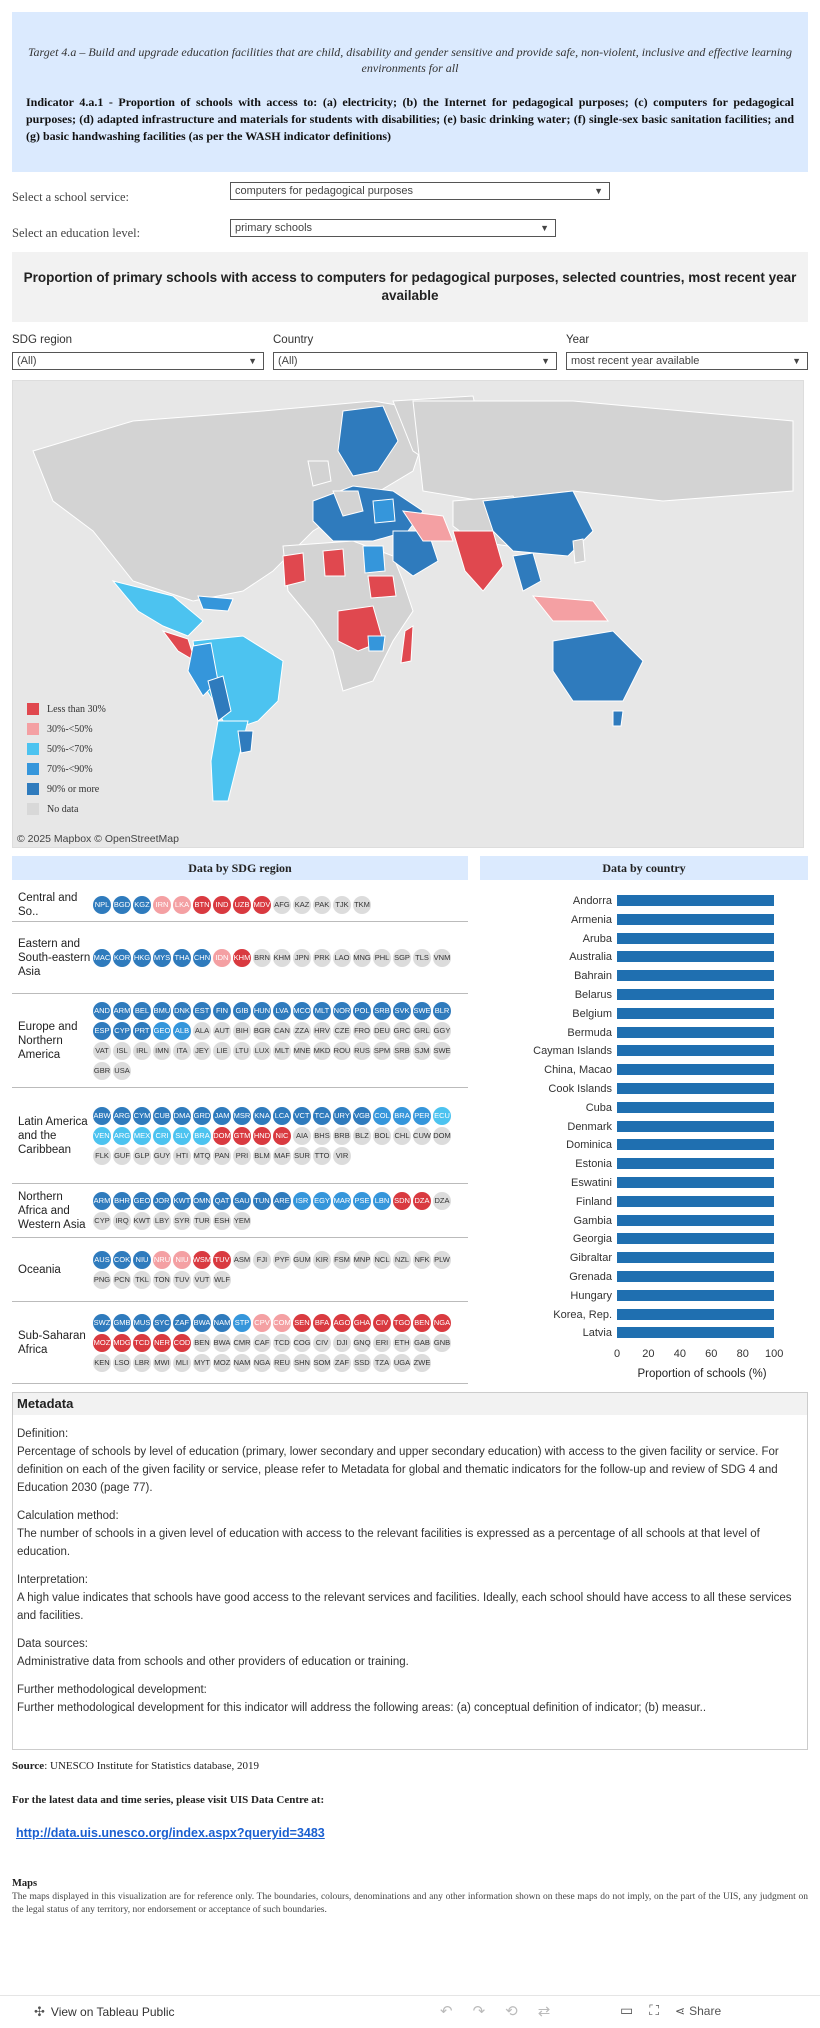 This screenshot has height=2028, width=820. I want to click on country-dot: FRO, so click(362, 1030).